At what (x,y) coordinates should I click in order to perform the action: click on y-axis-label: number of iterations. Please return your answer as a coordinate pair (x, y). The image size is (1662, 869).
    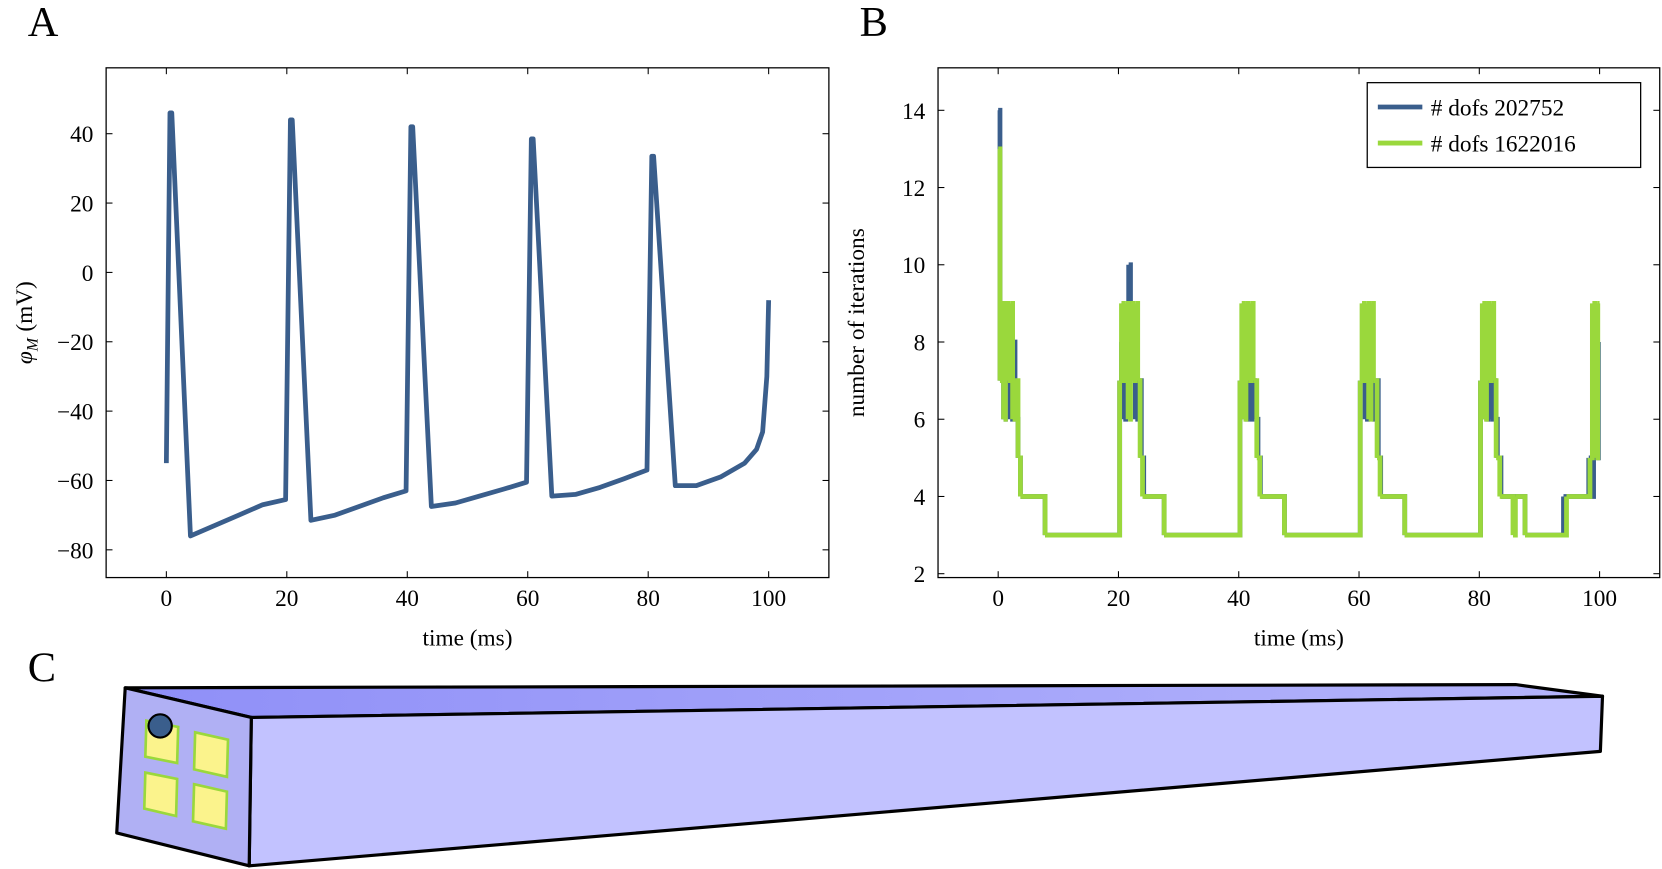
    Looking at the image, I should click on (857, 322).